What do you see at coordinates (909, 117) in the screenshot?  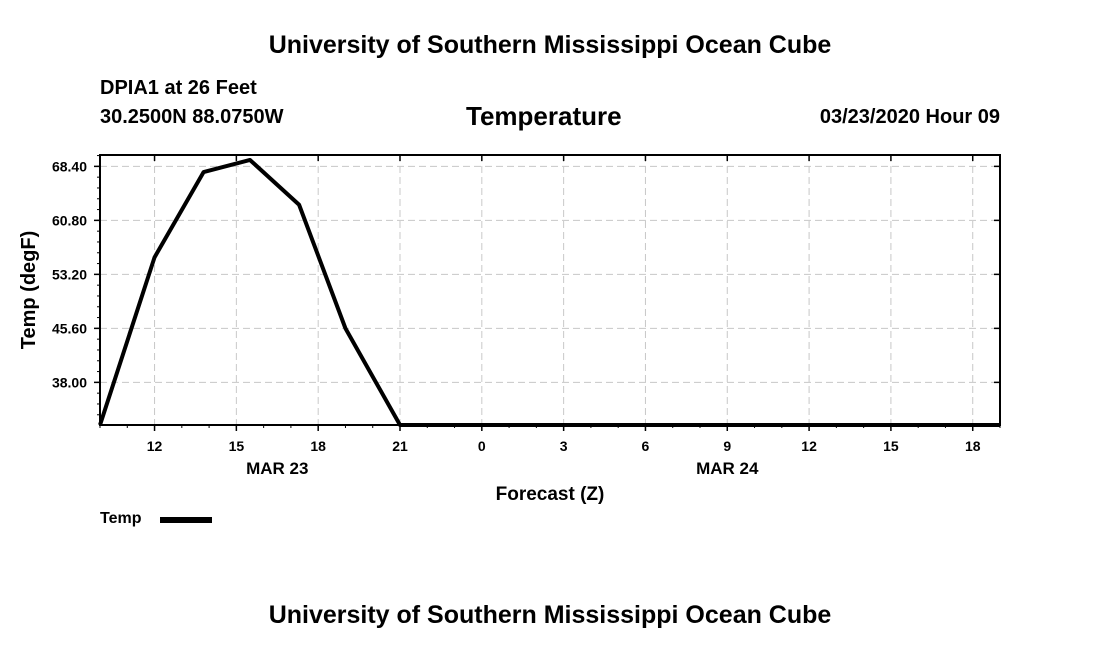 I see `timestamp-label: 03/23/2020 Hour 09` at bounding box center [909, 117].